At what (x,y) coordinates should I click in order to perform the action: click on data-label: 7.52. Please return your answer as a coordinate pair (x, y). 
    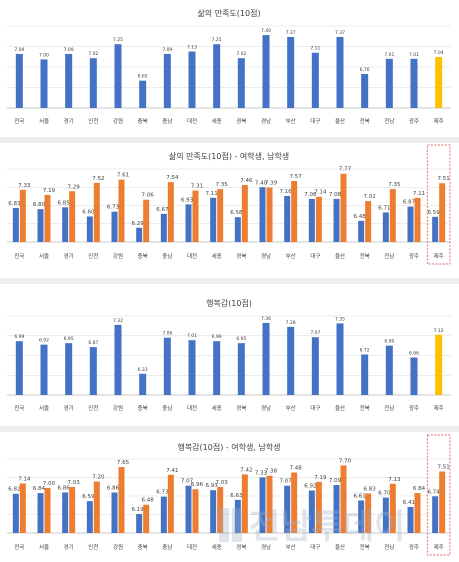
    Looking at the image, I should click on (98, 179).